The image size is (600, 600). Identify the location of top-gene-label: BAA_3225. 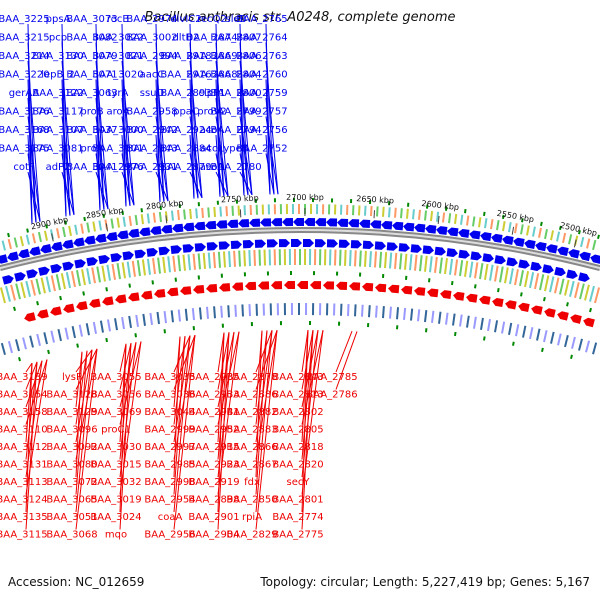
(25, 19).